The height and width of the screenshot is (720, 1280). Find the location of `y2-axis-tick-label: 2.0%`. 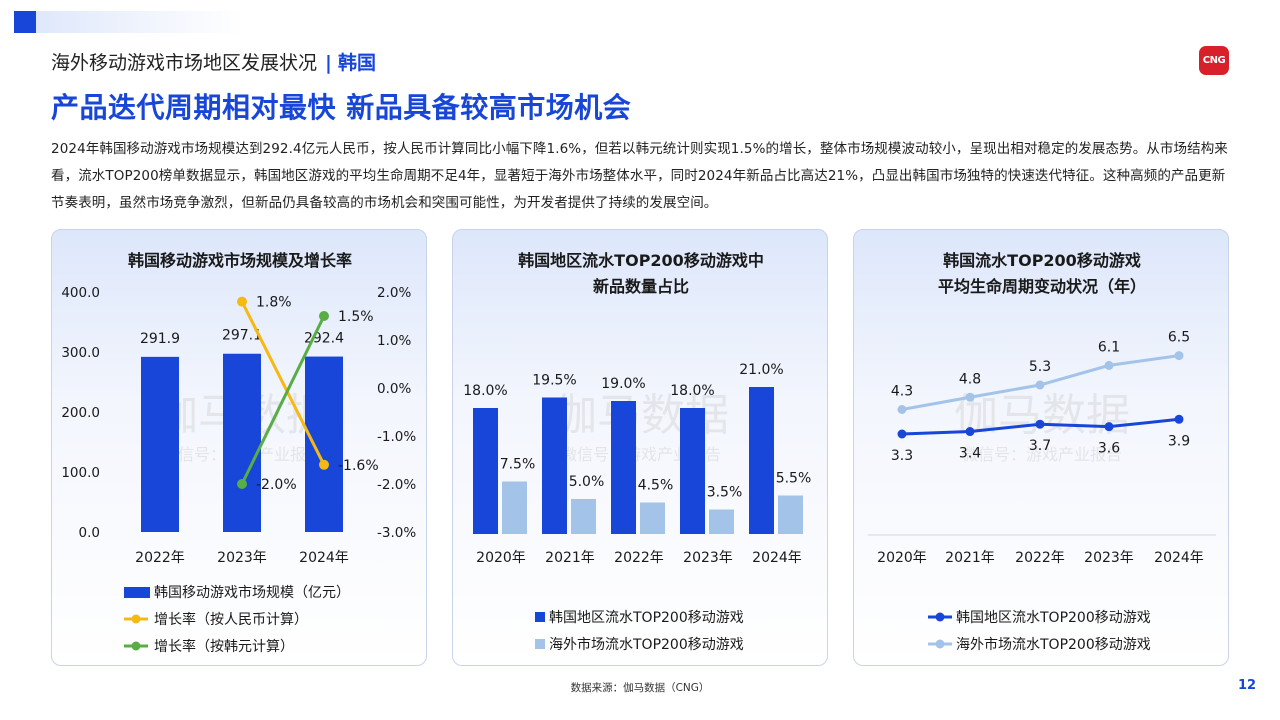

y2-axis-tick-label: 2.0% is located at coordinates (394, 293).